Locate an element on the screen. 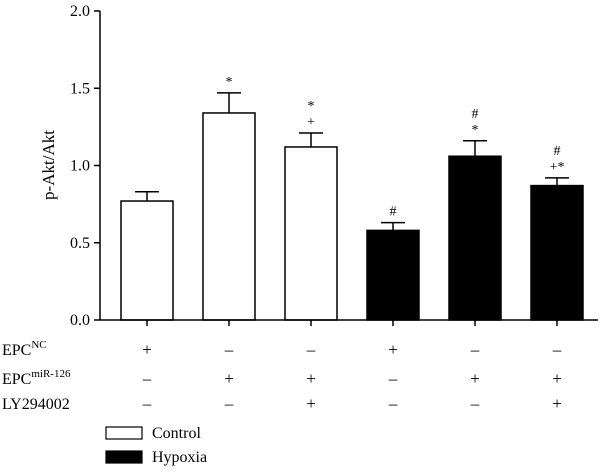 The image size is (600, 476). legend-swatch-hypoxia is located at coordinates (124, 457).